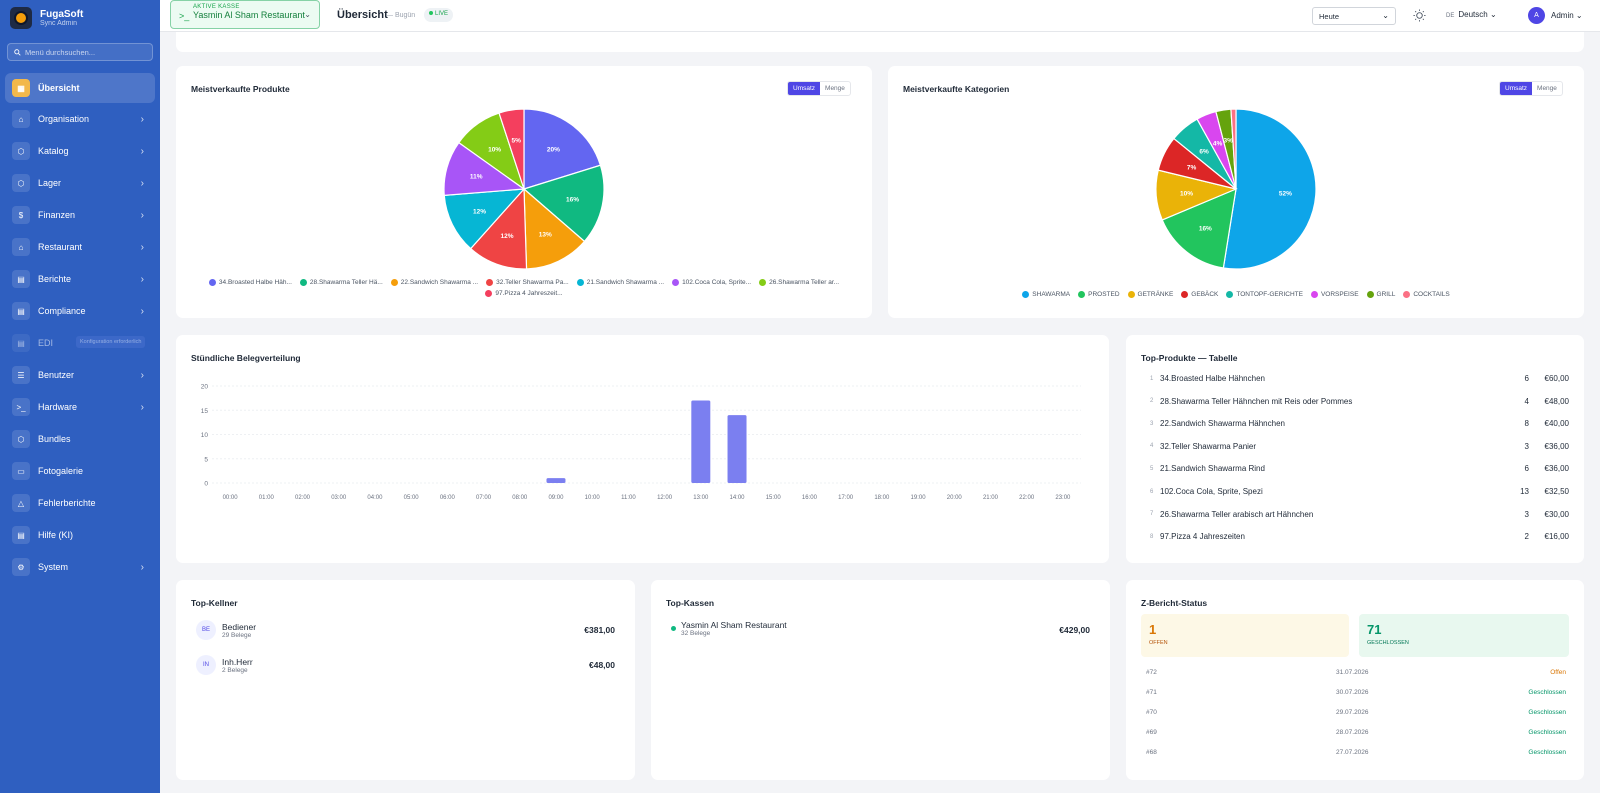  I want to click on brand: FugaSoft Sync Admin, so click(80, 18).